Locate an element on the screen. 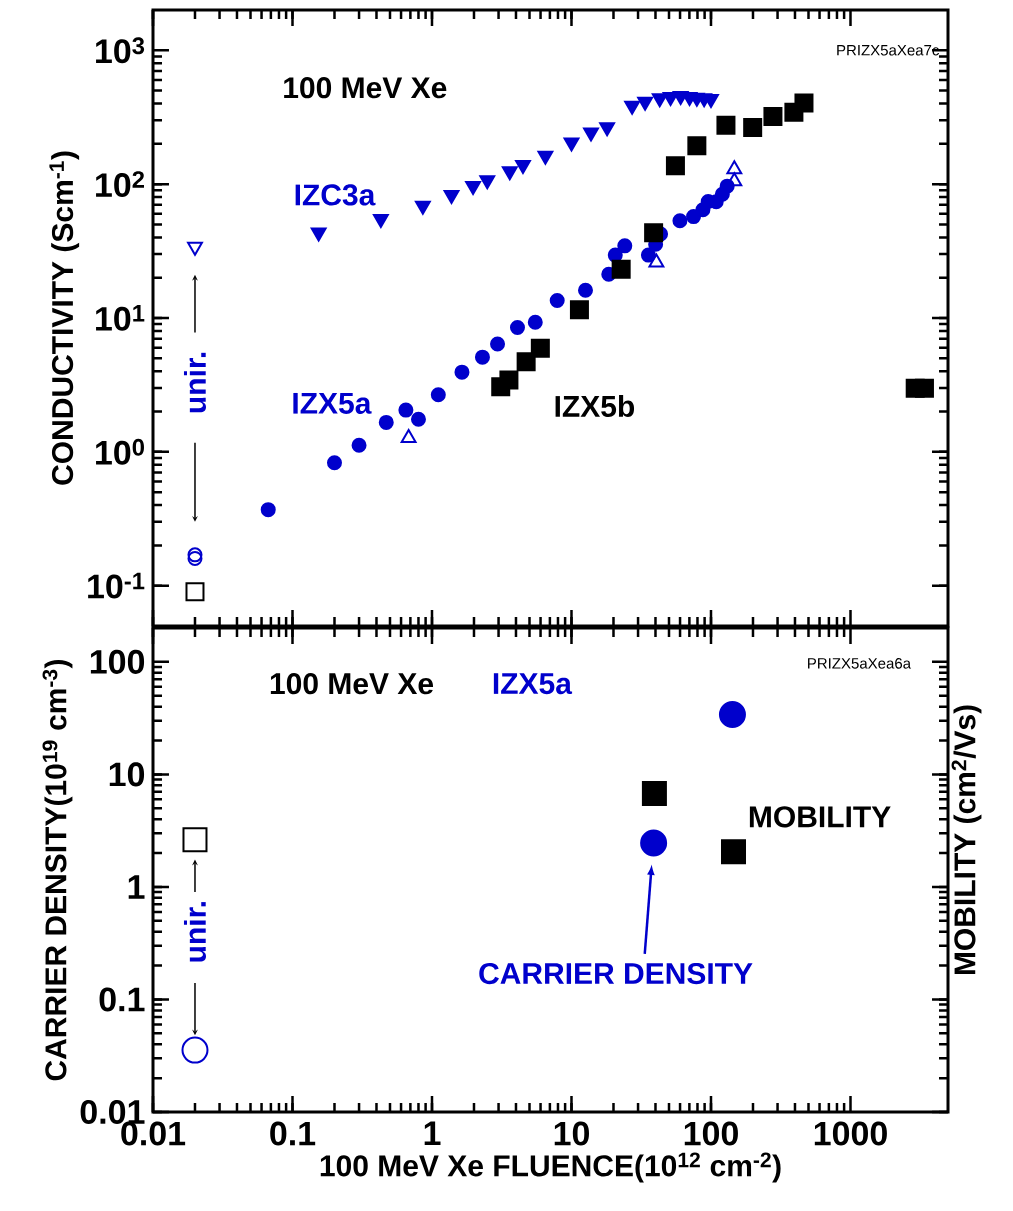 This screenshot has height=1211, width=1013. y-axis-title: CONDUCTIVITY (Scm$^{-1}$) is located at coordinates (64, 318).